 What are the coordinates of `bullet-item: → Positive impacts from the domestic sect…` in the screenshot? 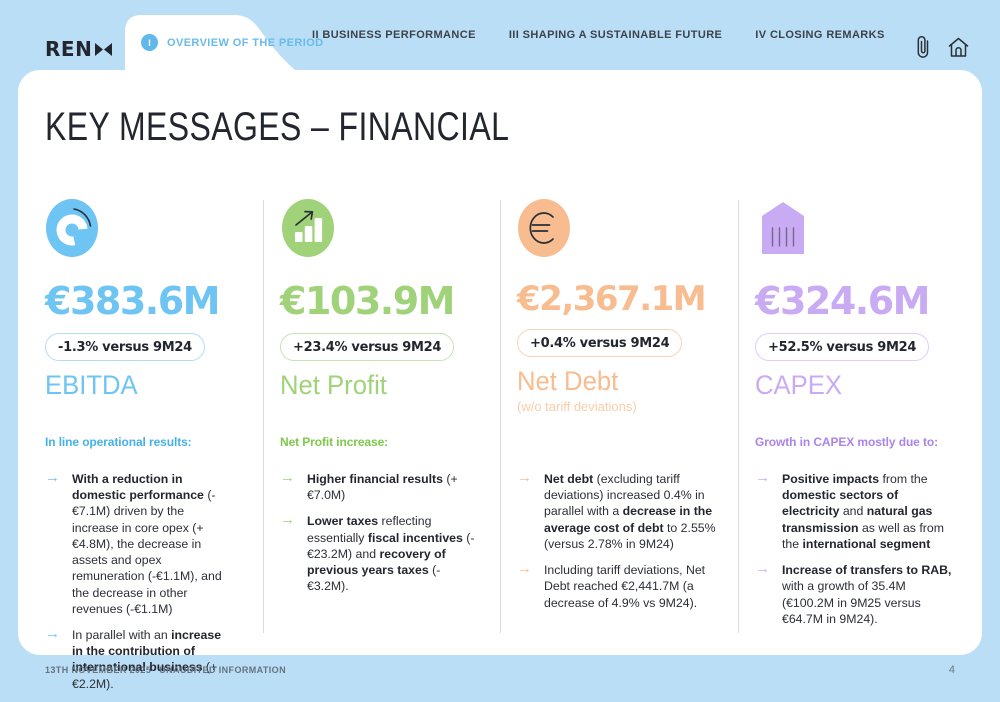 It's located at (855, 510).